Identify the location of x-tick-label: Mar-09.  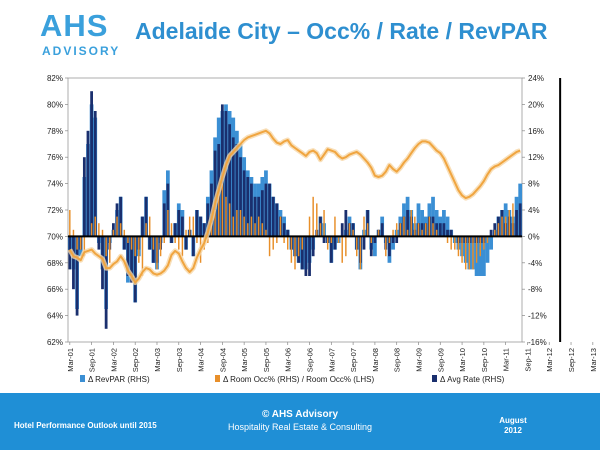
(418, 360).